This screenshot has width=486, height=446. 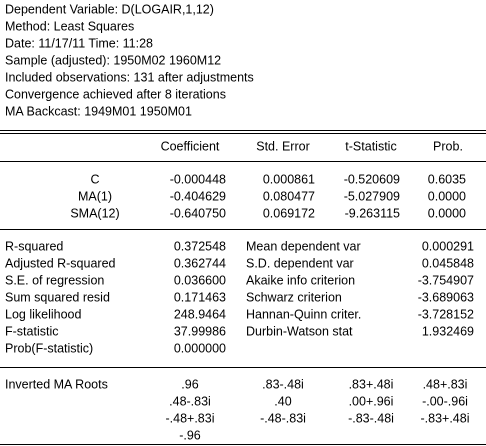 I want to click on coefficient-cell: 0.000861, so click(x=289, y=179).